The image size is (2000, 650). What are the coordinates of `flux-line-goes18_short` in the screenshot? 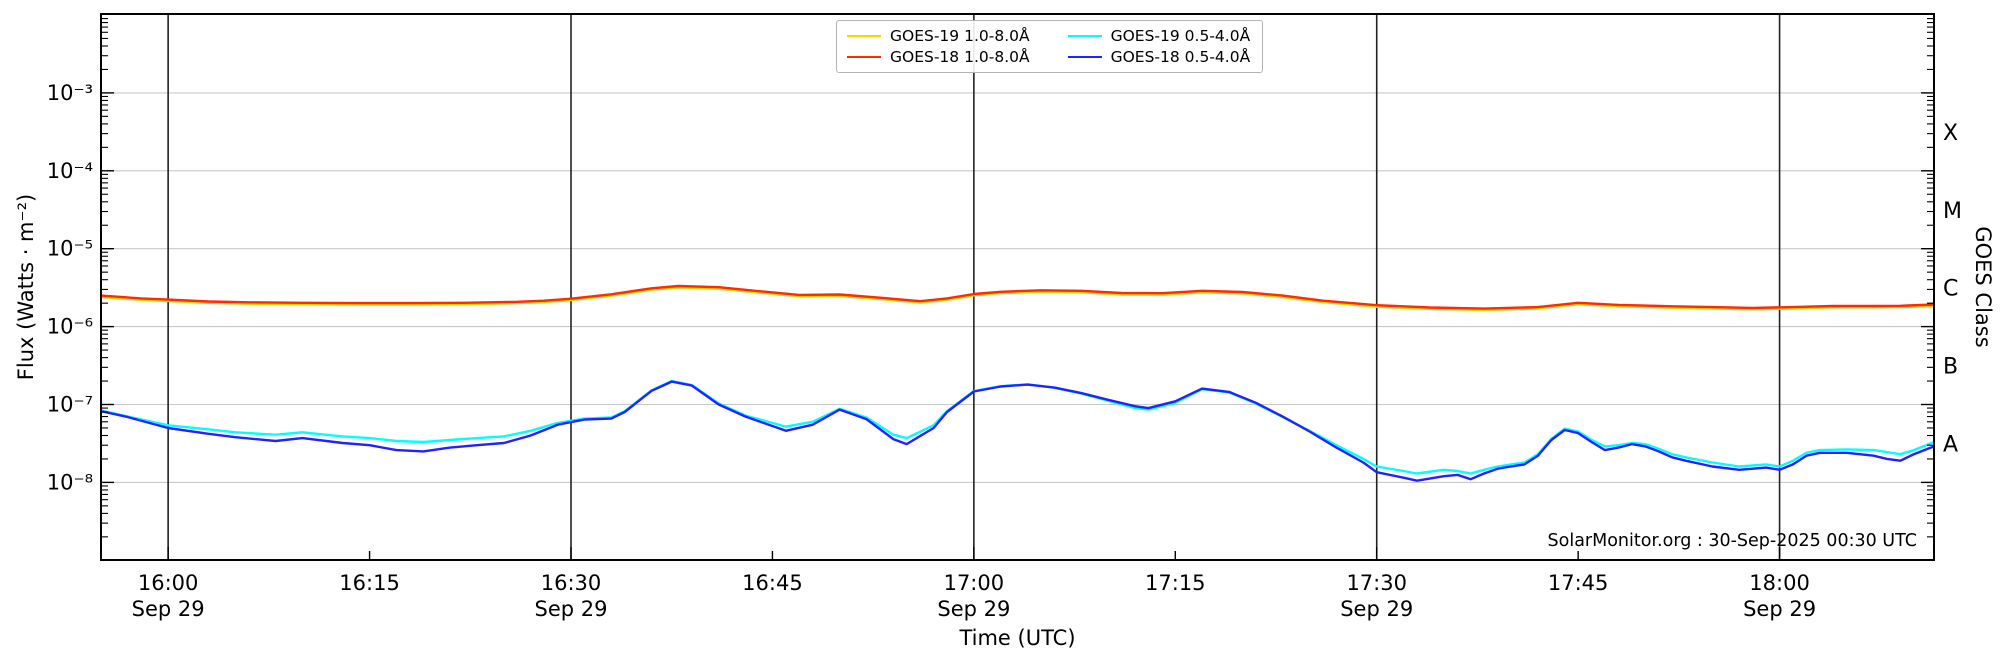 It's located at (1017, 431).